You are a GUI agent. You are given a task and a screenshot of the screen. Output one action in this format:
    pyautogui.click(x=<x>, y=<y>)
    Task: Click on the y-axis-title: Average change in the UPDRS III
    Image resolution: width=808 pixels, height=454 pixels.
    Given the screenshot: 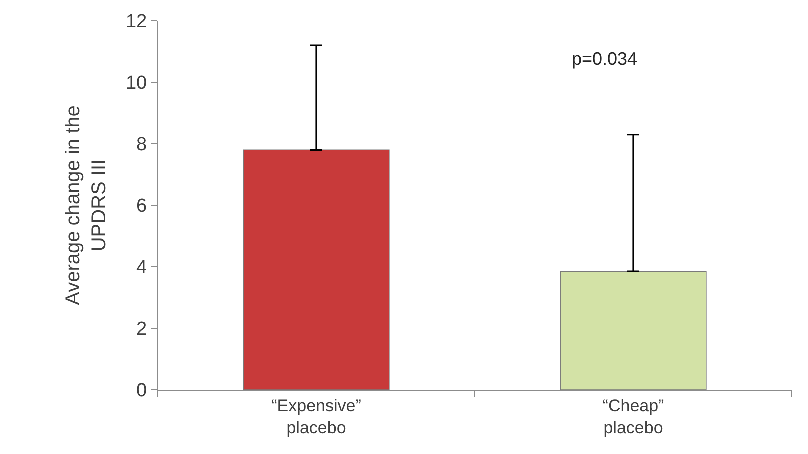 What is the action you would take?
    pyautogui.click(x=86, y=206)
    